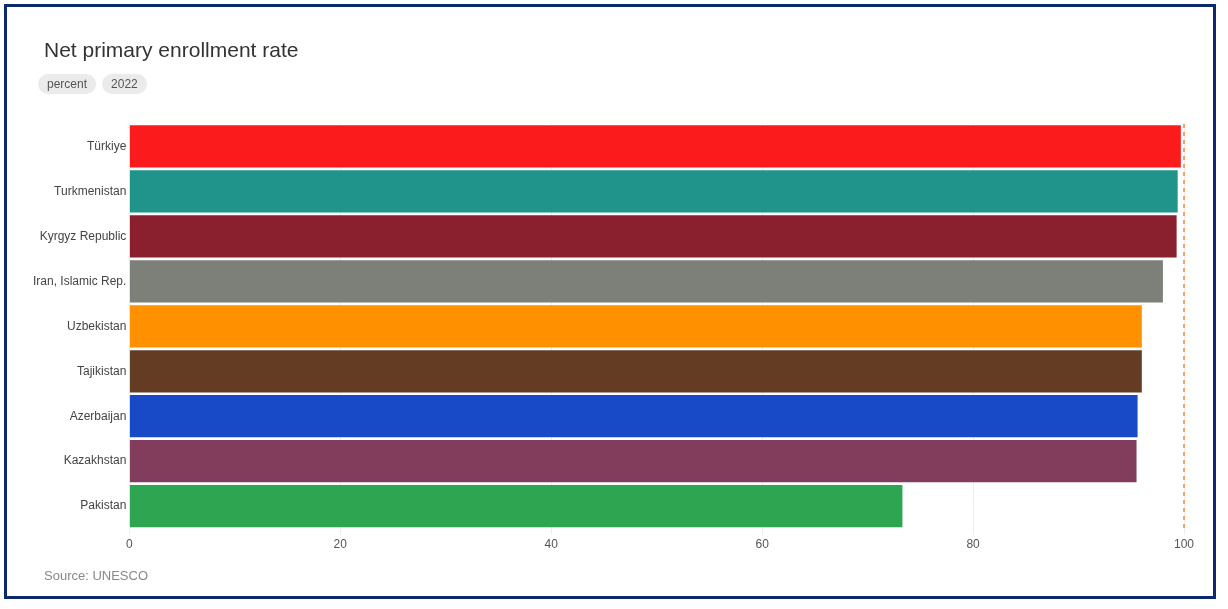  Describe the element at coordinates (107, 145) in the screenshot. I see `y-tick-label: Türkiye` at that location.